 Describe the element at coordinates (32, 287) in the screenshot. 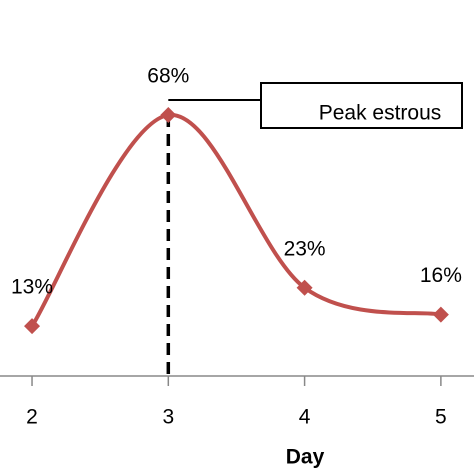

I see `data-label: 13%` at that location.